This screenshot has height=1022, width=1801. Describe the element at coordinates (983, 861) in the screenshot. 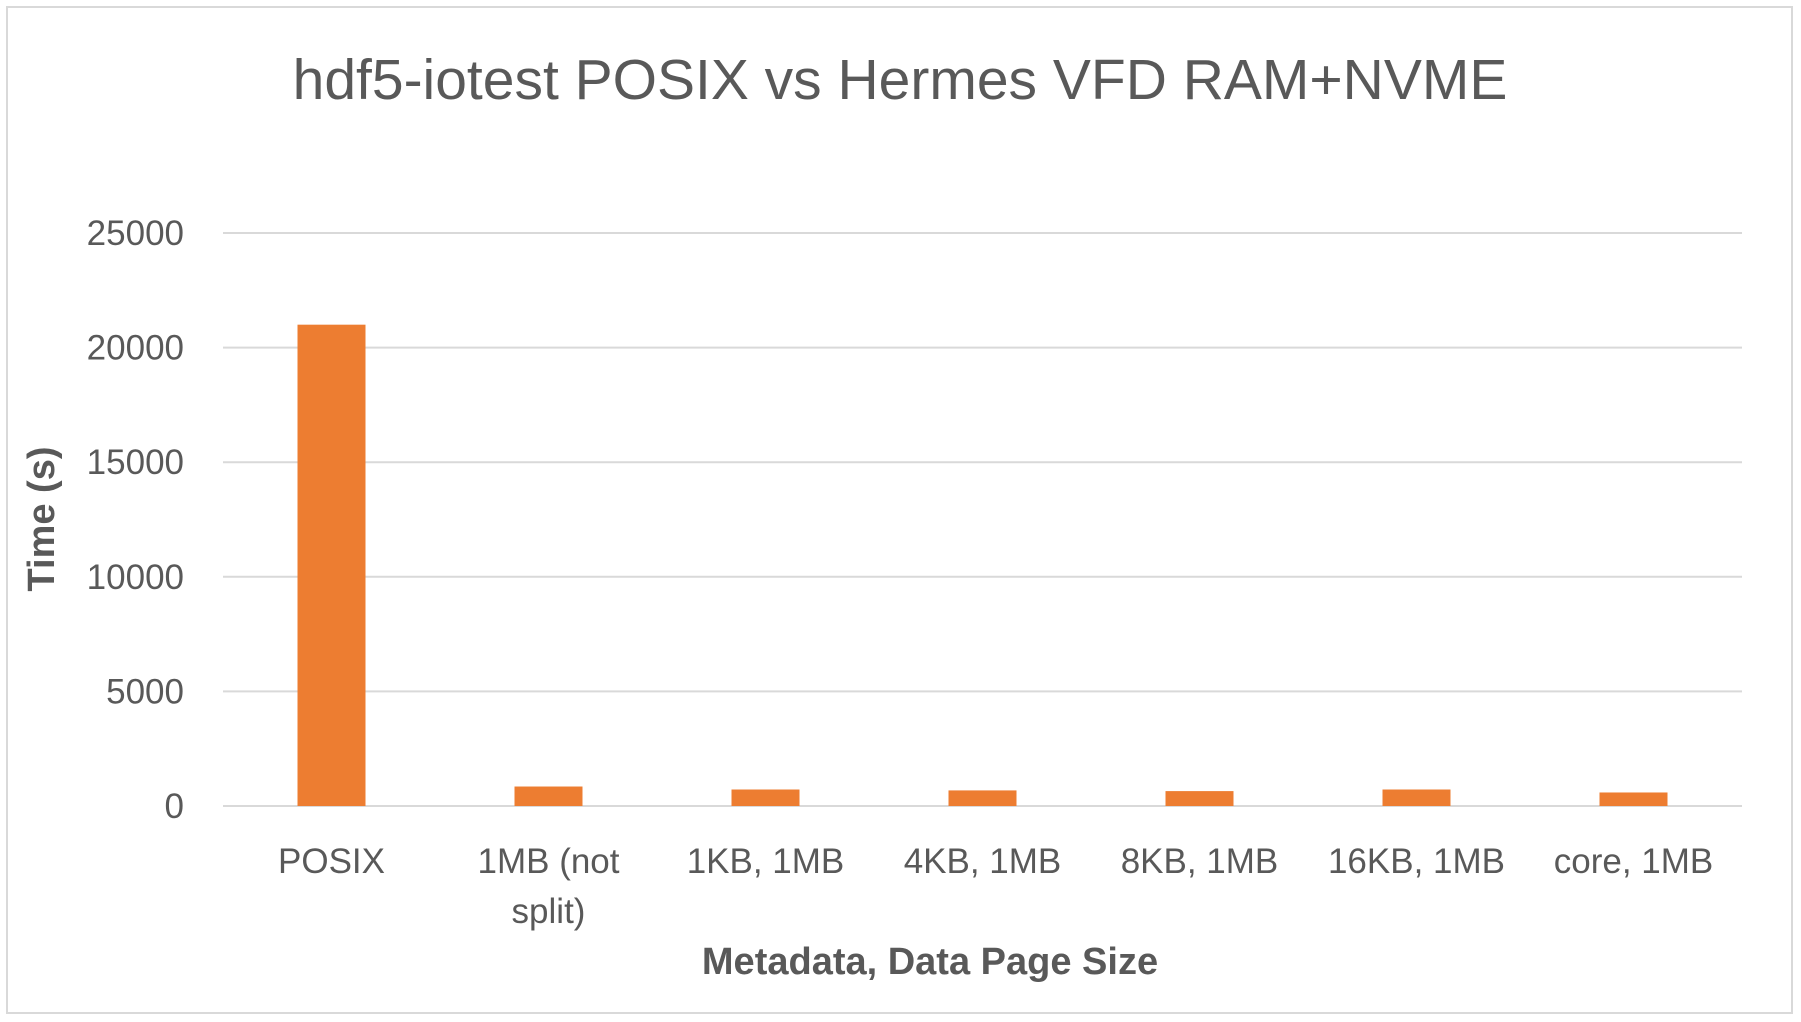

I see `x-tick-label: 4KB, 1MB` at that location.